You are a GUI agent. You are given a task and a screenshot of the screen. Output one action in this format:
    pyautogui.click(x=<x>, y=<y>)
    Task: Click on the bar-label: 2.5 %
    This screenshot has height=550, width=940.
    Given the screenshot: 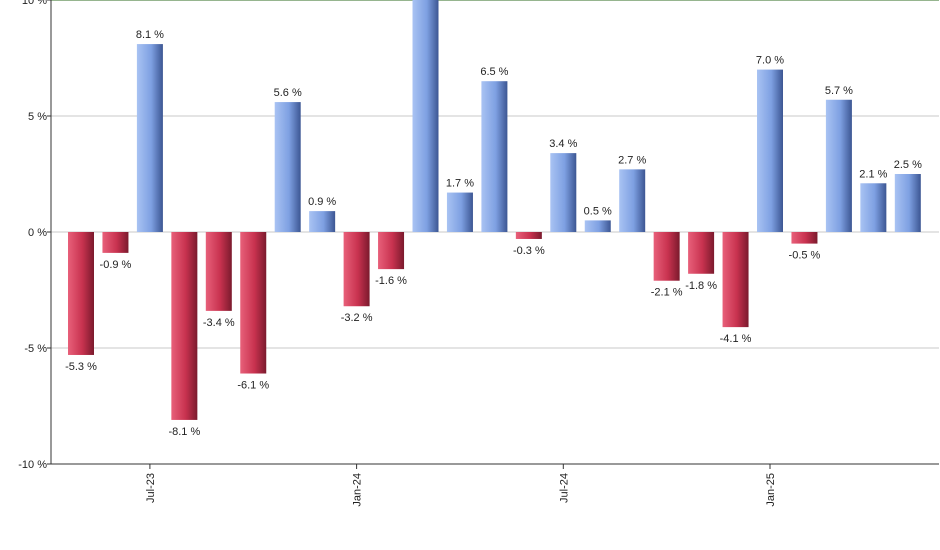 What is the action you would take?
    pyautogui.click(x=908, y=165)
    